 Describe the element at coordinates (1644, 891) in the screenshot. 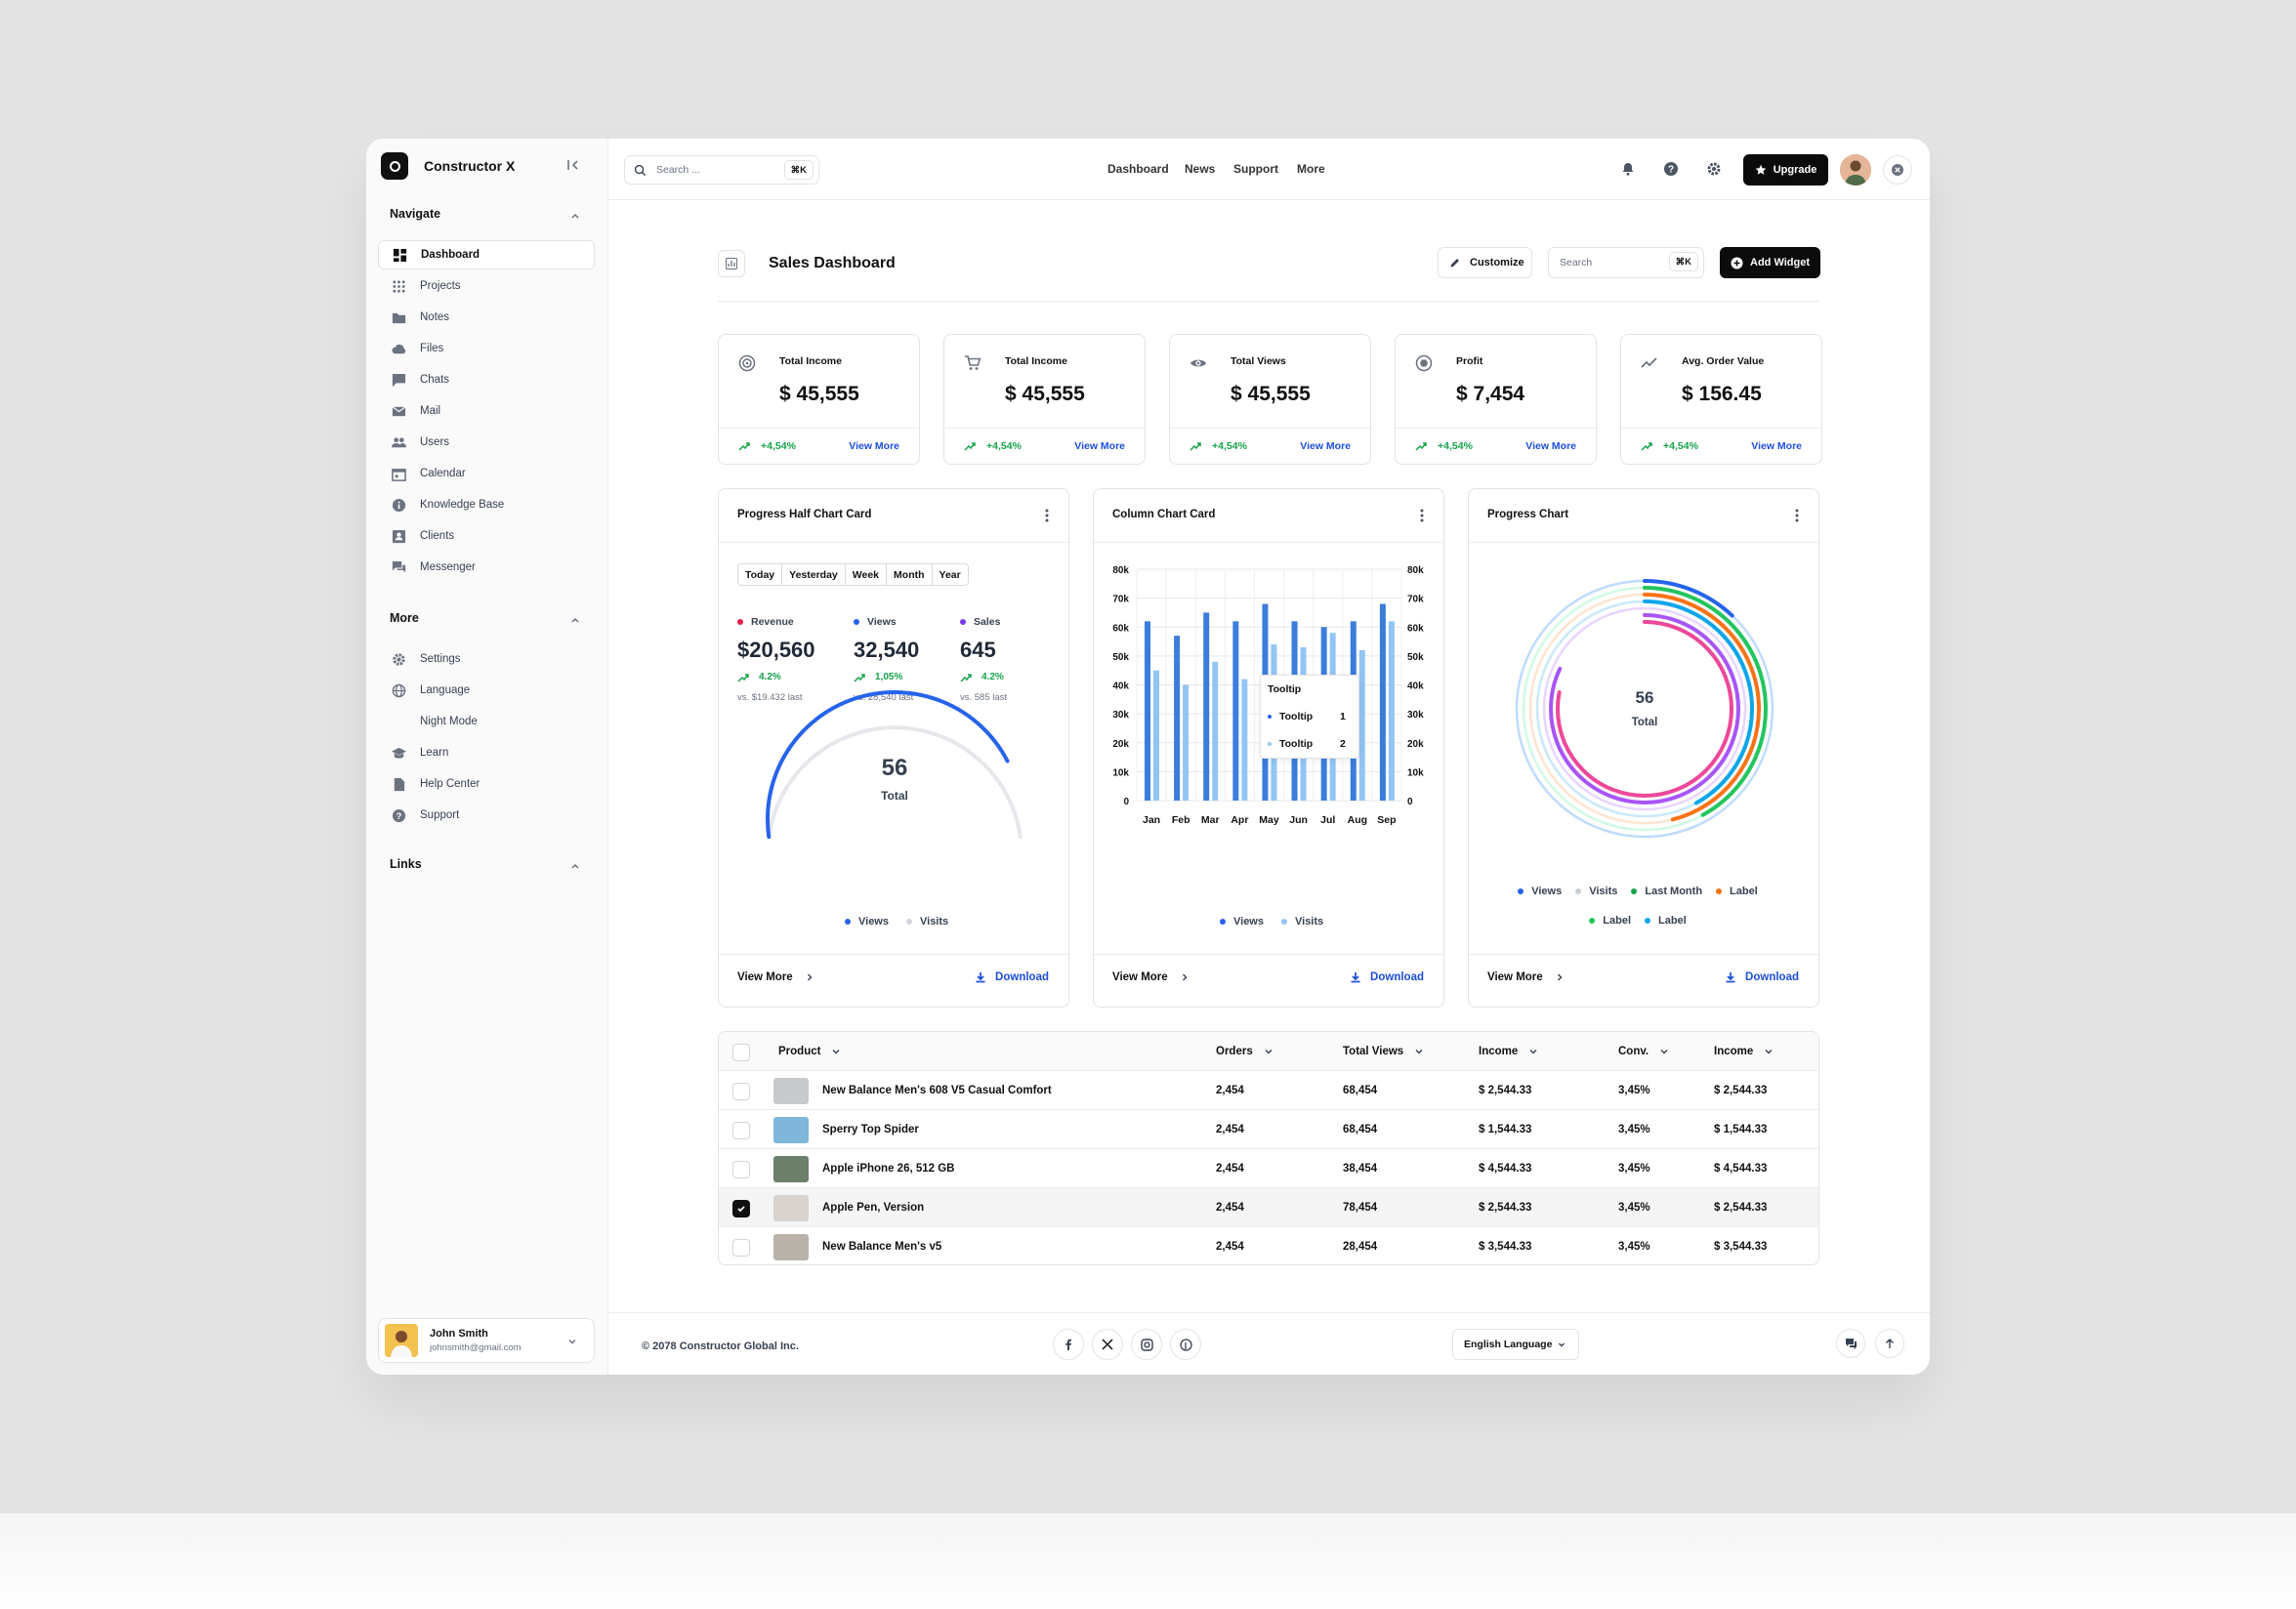

I see `legend-row: Views Visits Last Month Label` at that location.